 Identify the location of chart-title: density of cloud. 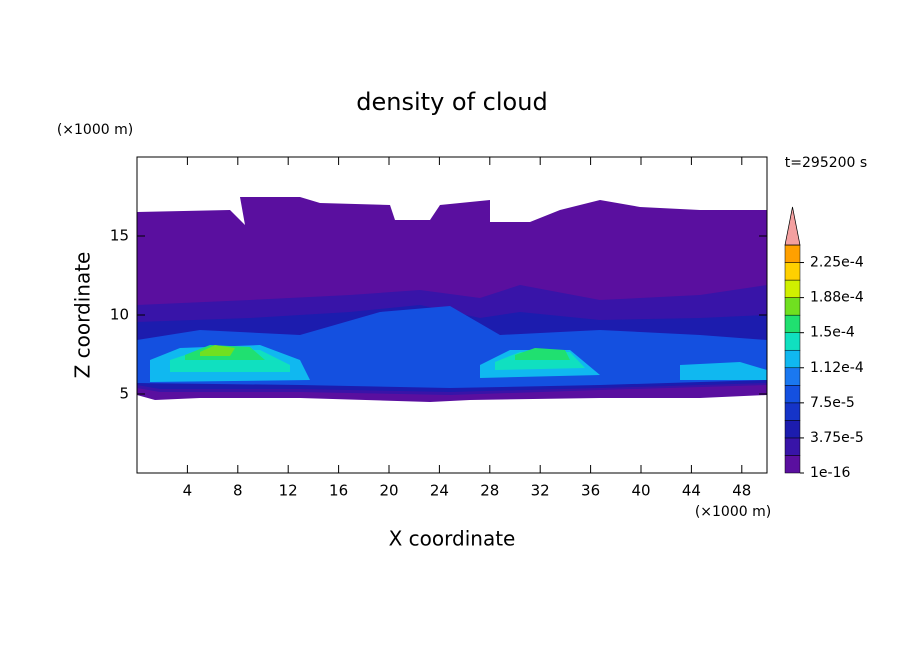
(451, 102).